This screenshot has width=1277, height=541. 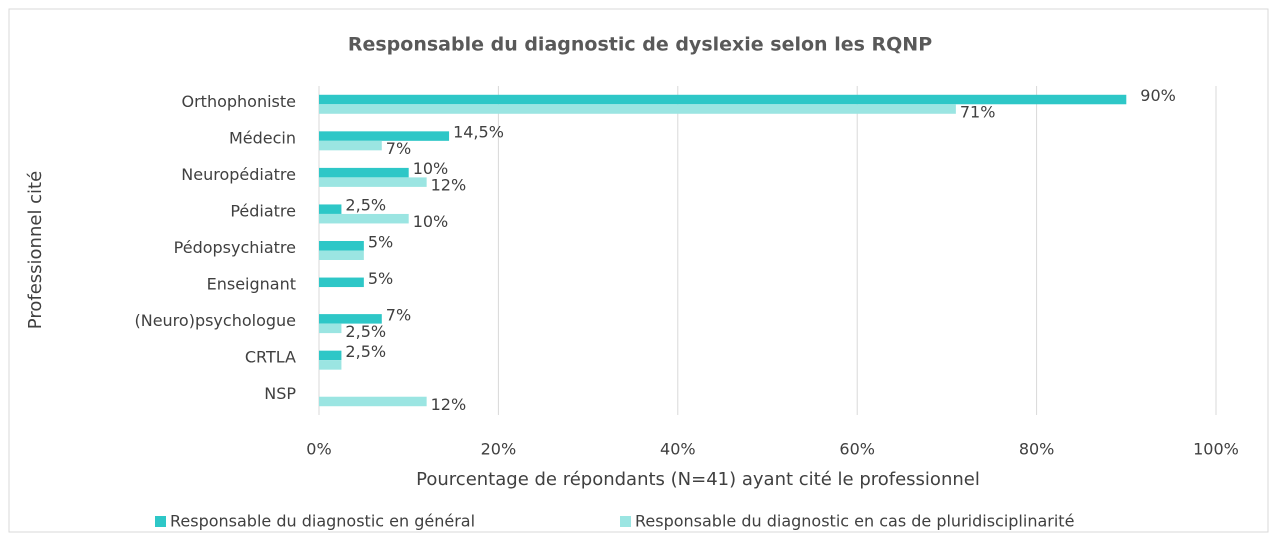 What do you see at coordinates (318, 449) in the screenshot?
I see `x-tick-label: 0%` at bounding box center [318, 449].